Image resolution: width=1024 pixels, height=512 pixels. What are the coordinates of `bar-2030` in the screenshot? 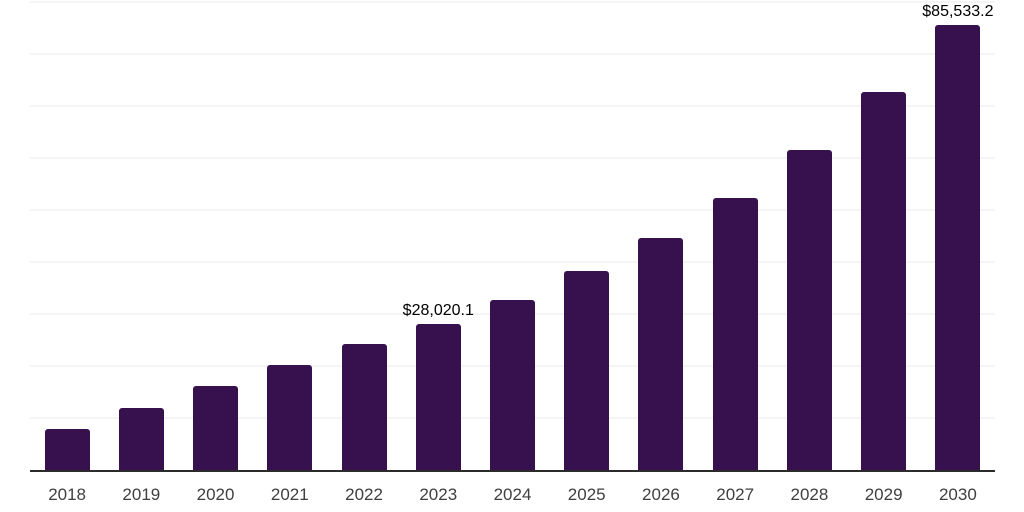 It's located at (958, 247).